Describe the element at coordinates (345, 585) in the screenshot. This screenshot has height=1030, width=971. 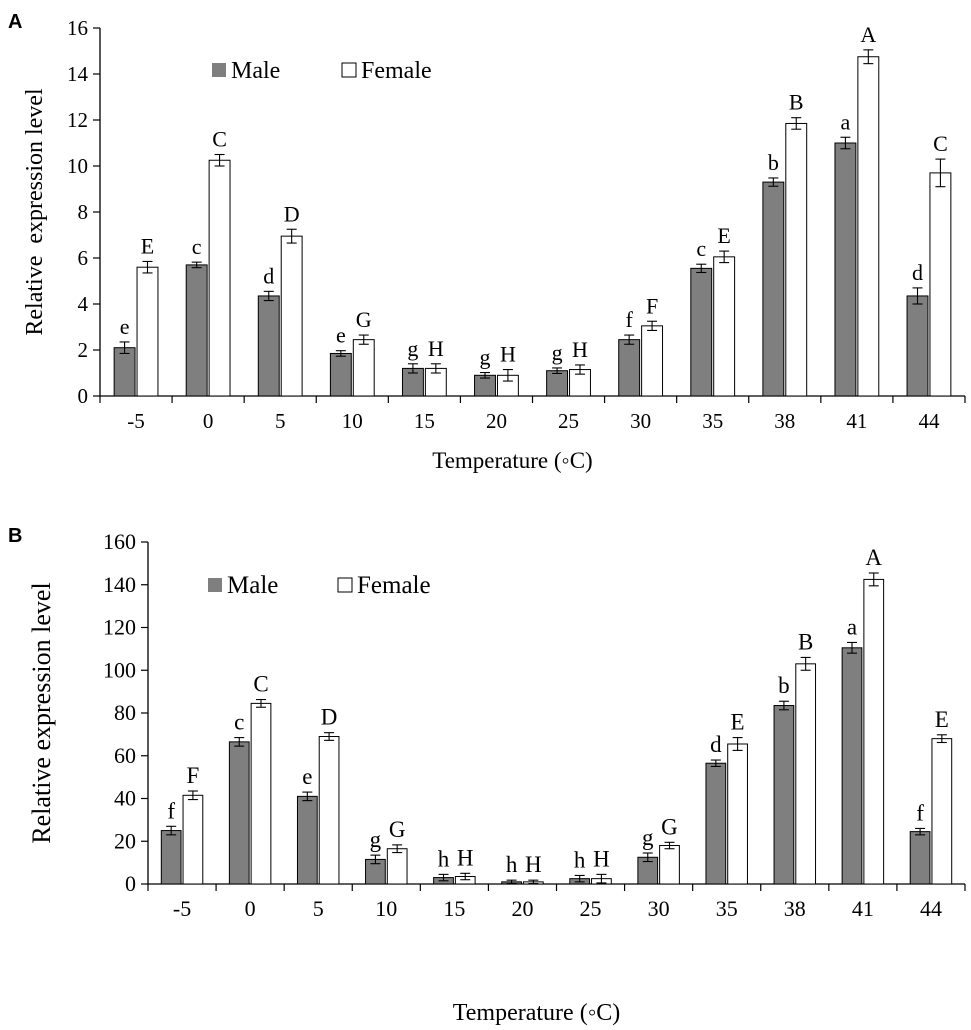
I see `legend-swatch-female` at that location.